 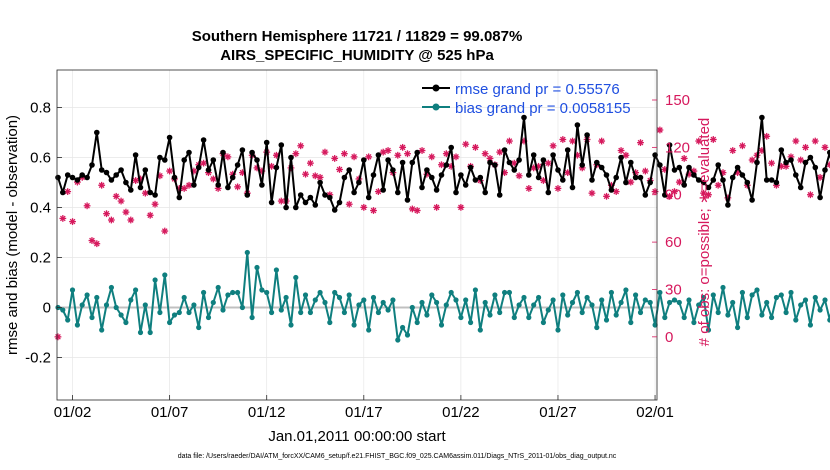 I want to click on y-left-tick-label: -0.2, so click(x=38, y=358).